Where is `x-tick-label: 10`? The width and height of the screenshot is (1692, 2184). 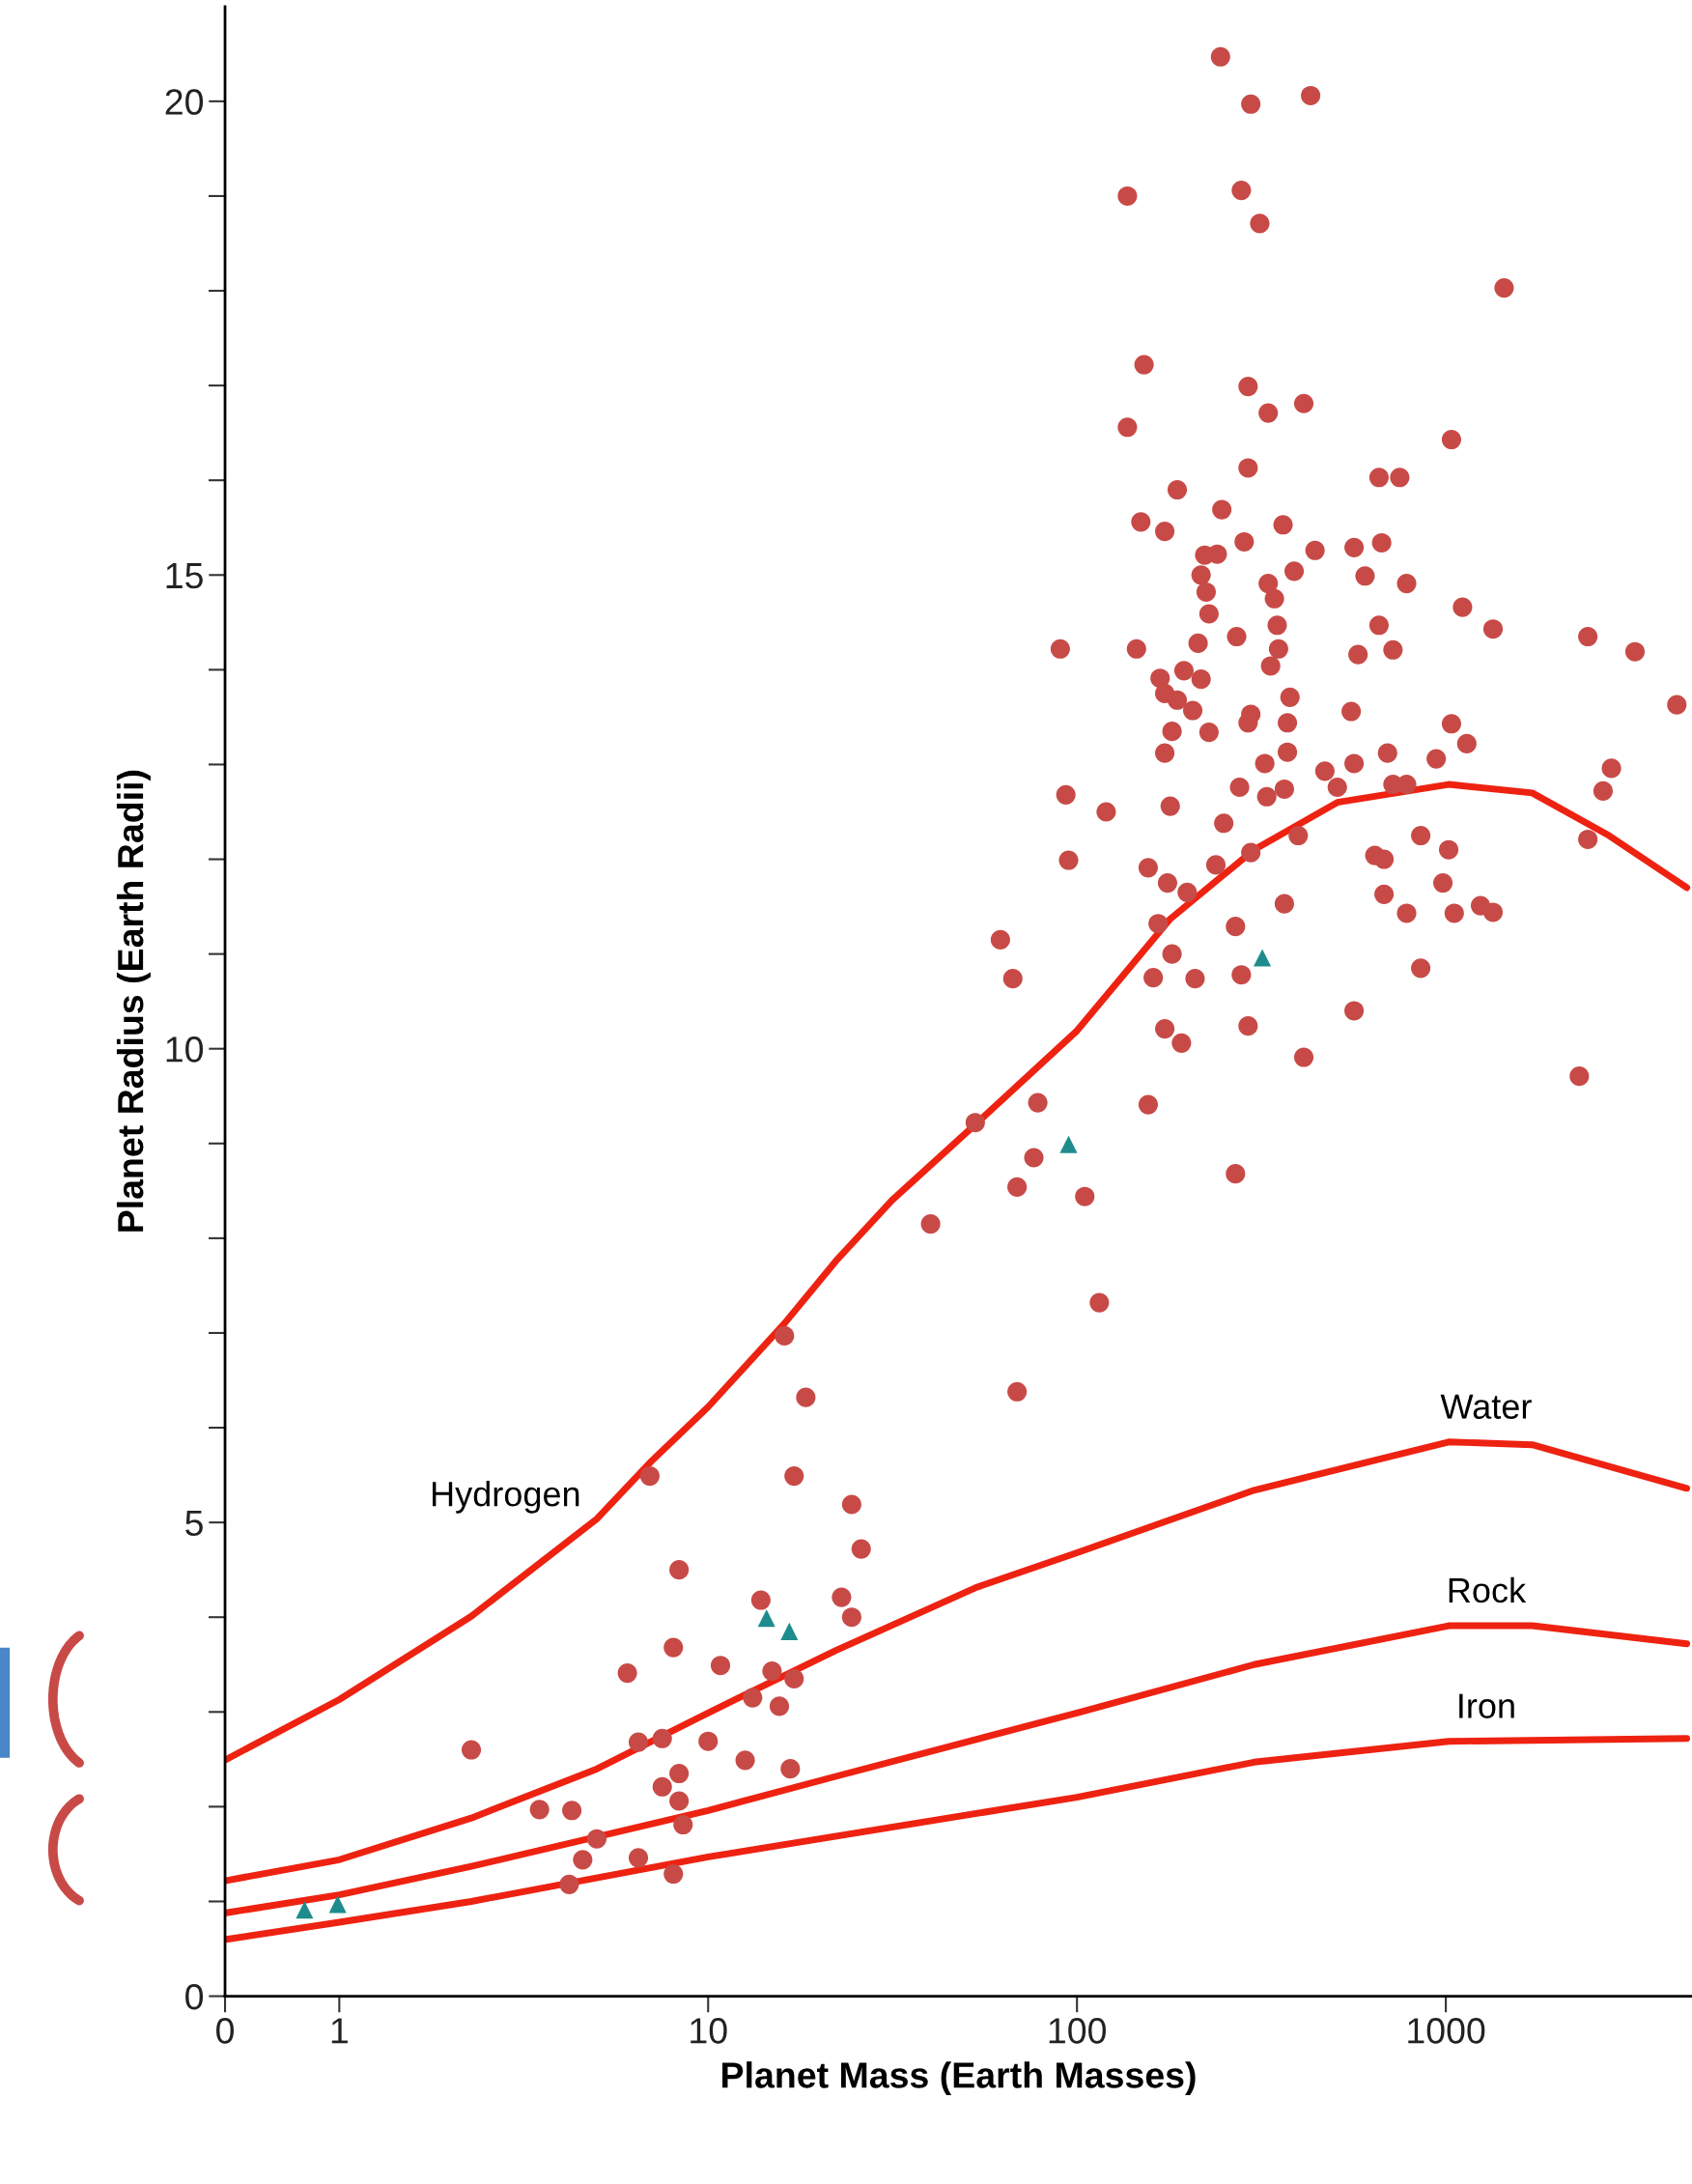
x-tick-label: 10 is located at coordinates (709, 2031).